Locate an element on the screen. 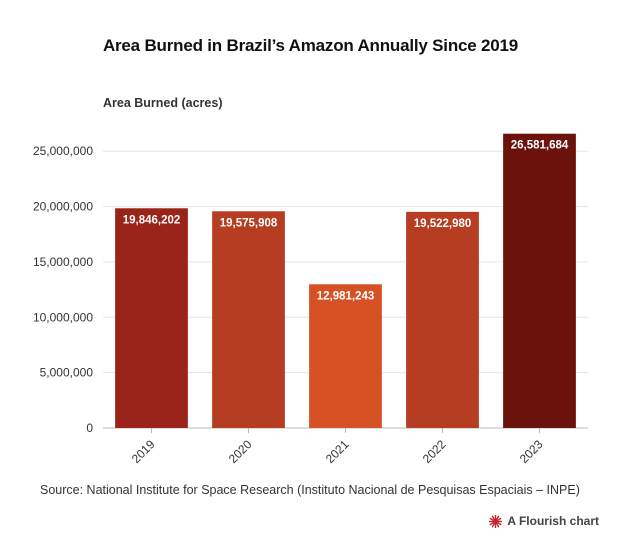  y-tick-label: 5,000,000 is located at coordinates (67, 373).